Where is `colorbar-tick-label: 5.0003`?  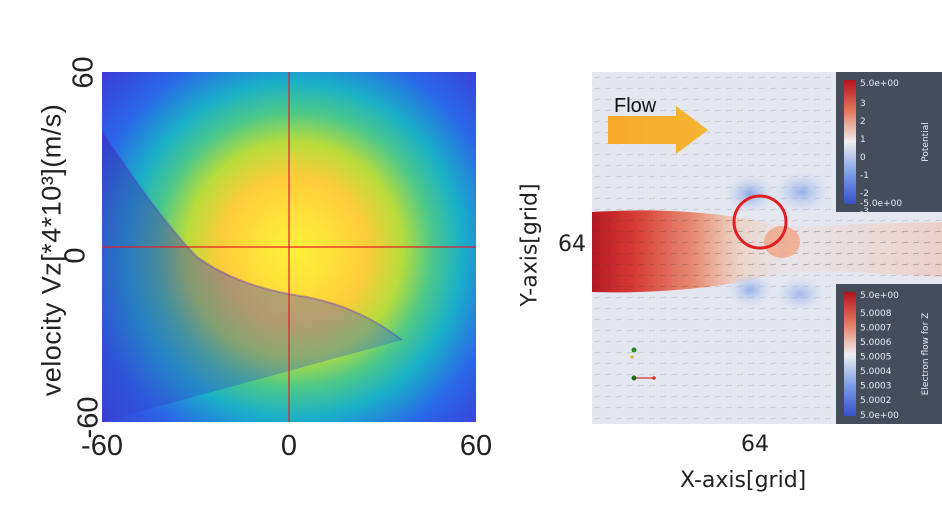
colorbar-tick-label: 5.0003 is located at coordinates (876, 387).